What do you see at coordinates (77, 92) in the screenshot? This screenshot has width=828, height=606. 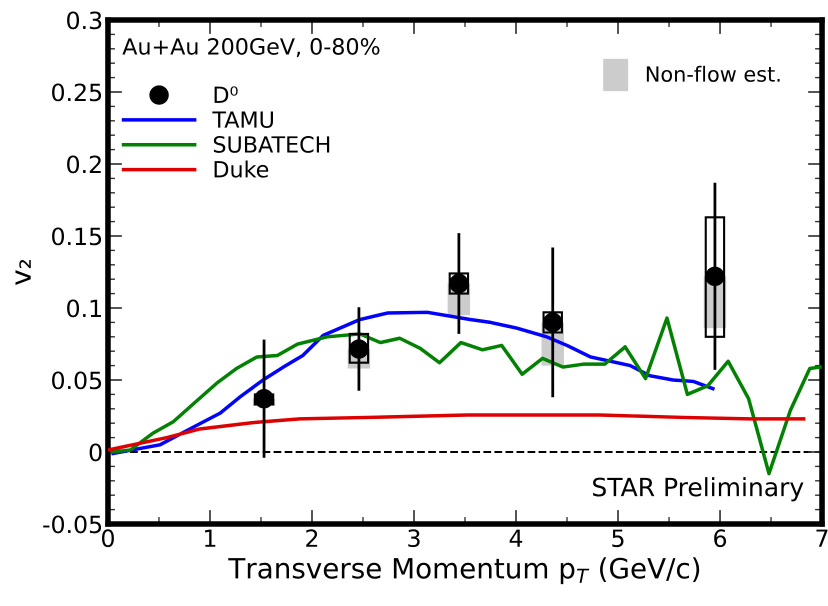 I see `y-tick-label: 0.25` at bounding box center [77, 92].